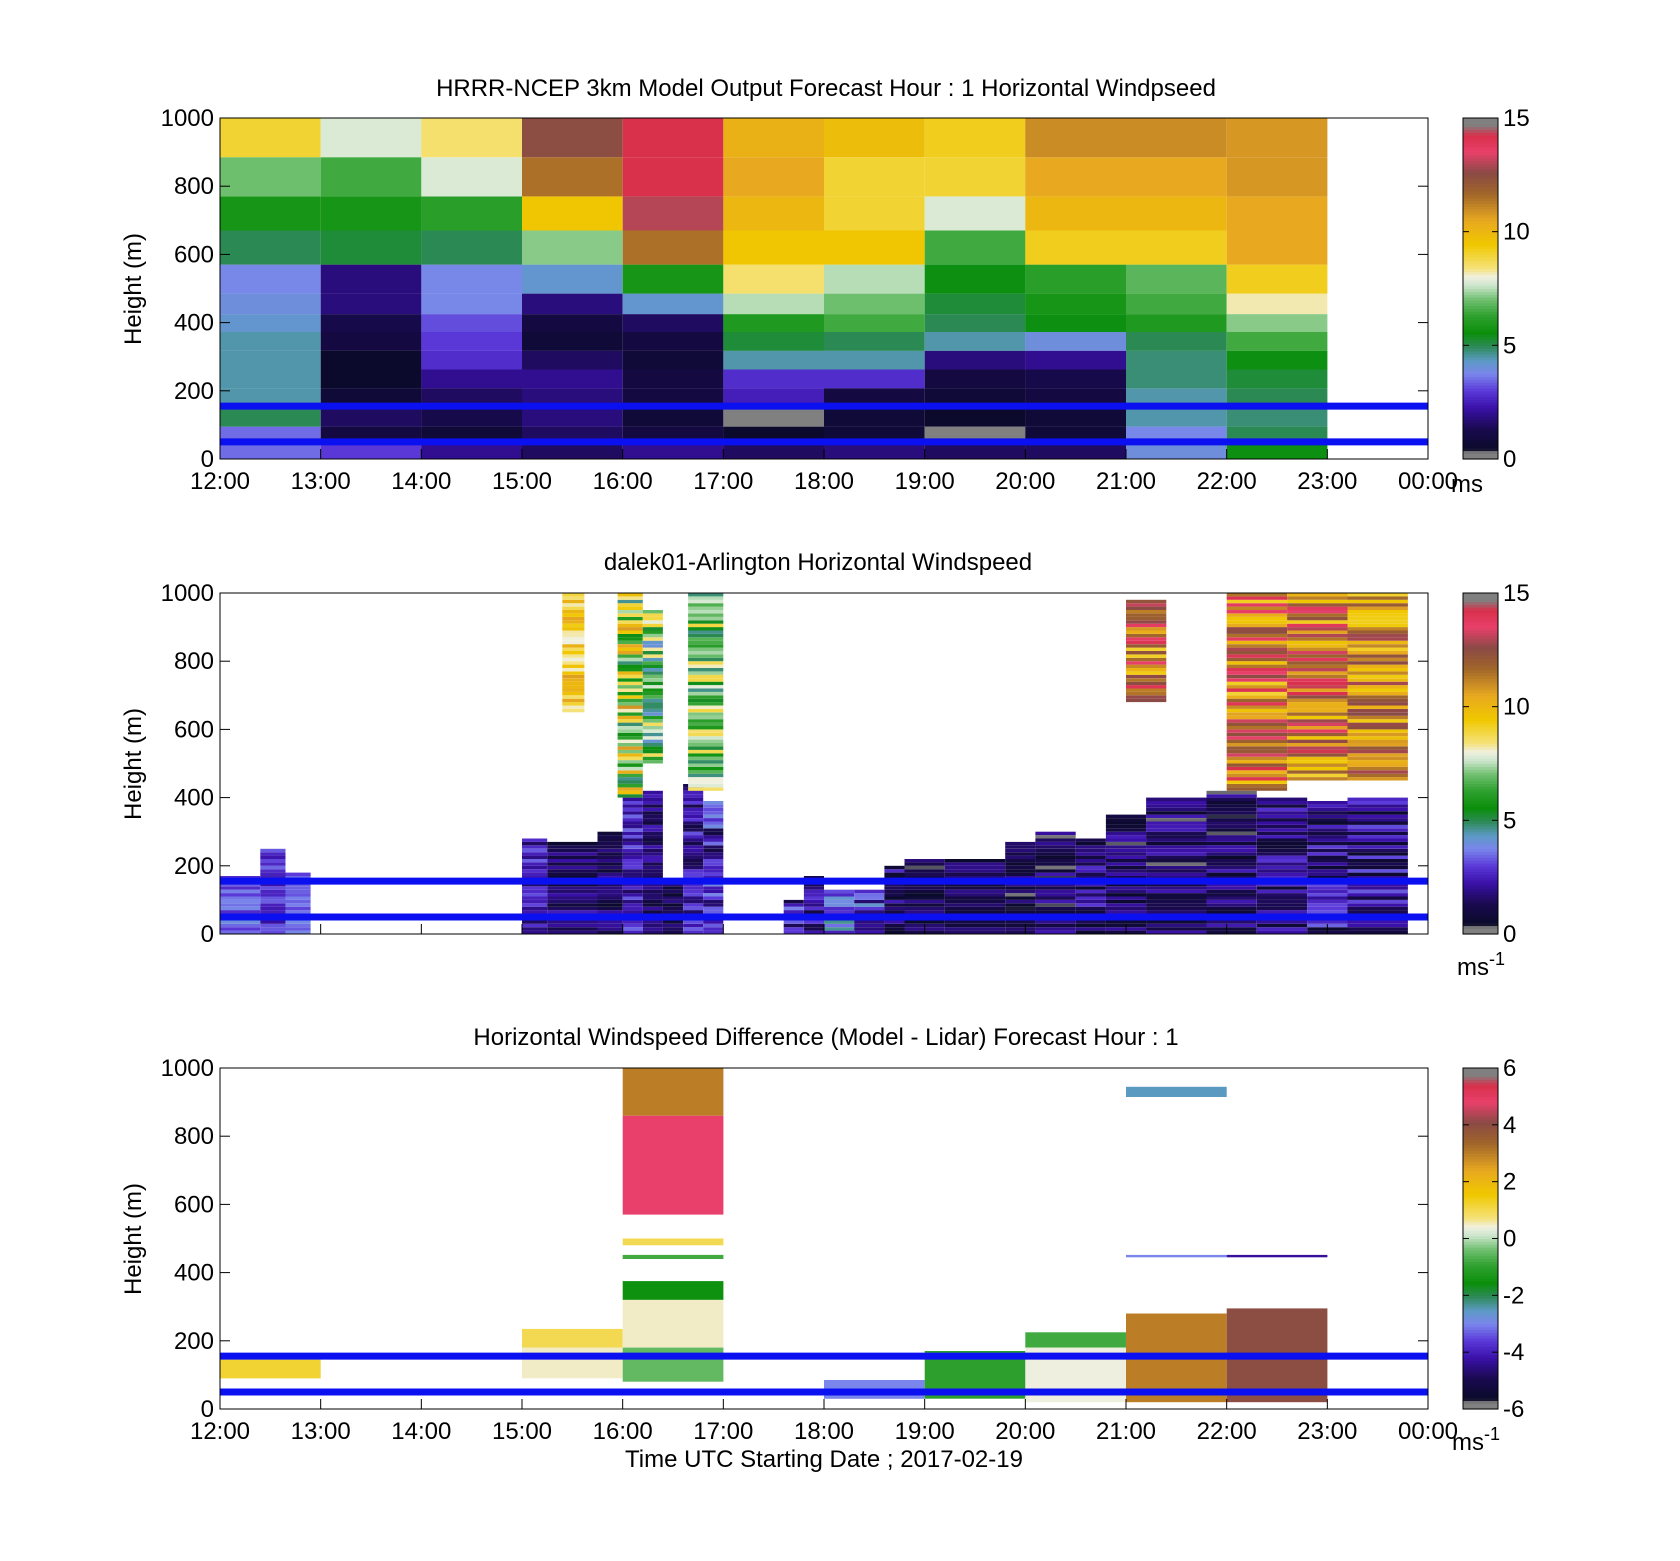 This screenshot has height=1561, width=1680. Describe the element at coordinates (1473, 967) in the screenshot. I see `lidar-unit-base: ms` at that location.